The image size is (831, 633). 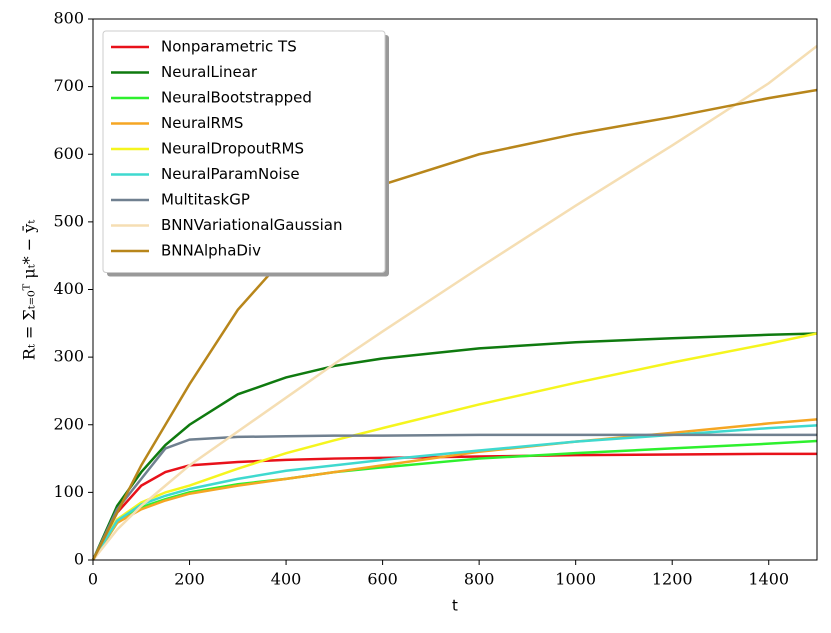 I want to click on y-tick-label: 600, so click(x=68, y=153).